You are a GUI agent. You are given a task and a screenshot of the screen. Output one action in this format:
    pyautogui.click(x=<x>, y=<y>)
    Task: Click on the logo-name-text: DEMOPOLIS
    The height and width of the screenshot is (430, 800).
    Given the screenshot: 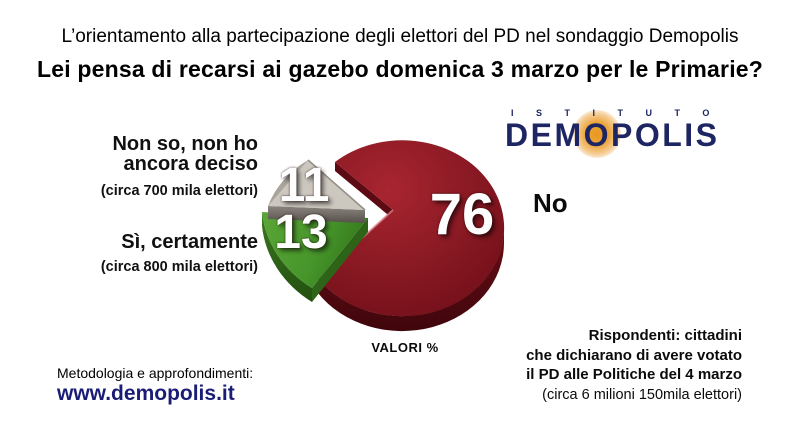 What is the action you would take?
    pyautogui.click(x=612, y=135)
    